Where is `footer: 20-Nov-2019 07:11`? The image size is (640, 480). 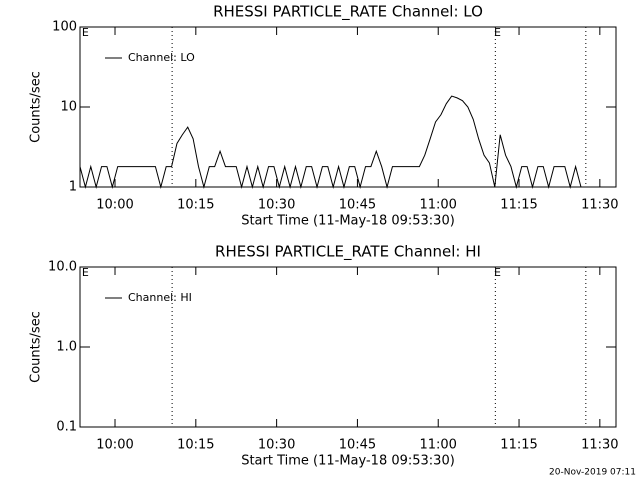
footer: 20-Nov-2019 07:11 is located at coordinates (592, 473).